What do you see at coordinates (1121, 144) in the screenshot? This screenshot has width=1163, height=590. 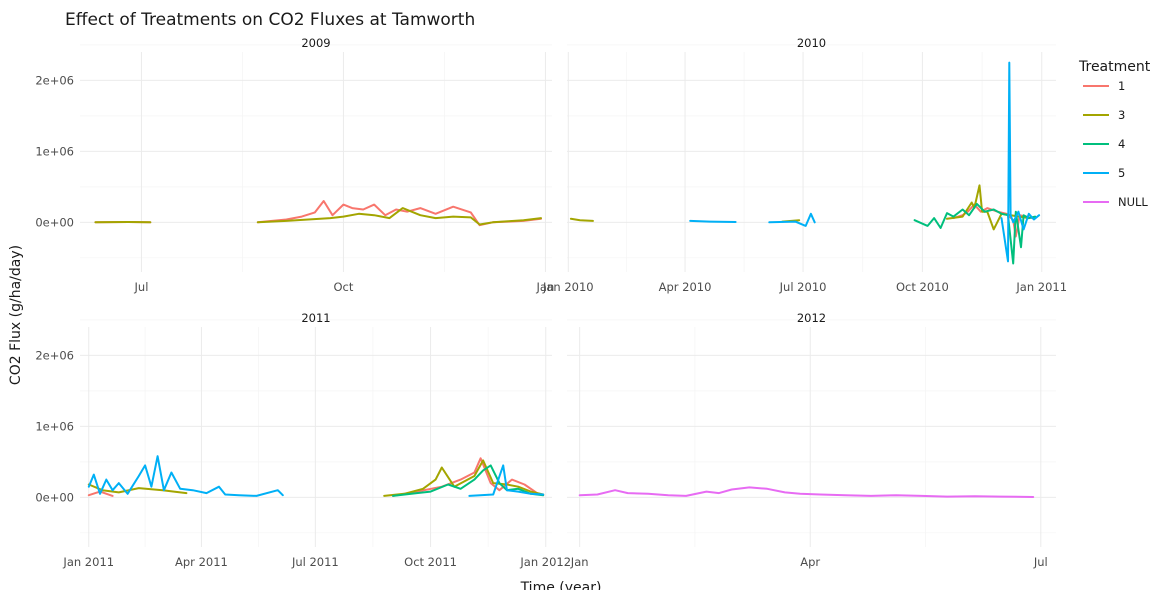 I see `legend-label-4: 4` at bounding box center [1121, 144].